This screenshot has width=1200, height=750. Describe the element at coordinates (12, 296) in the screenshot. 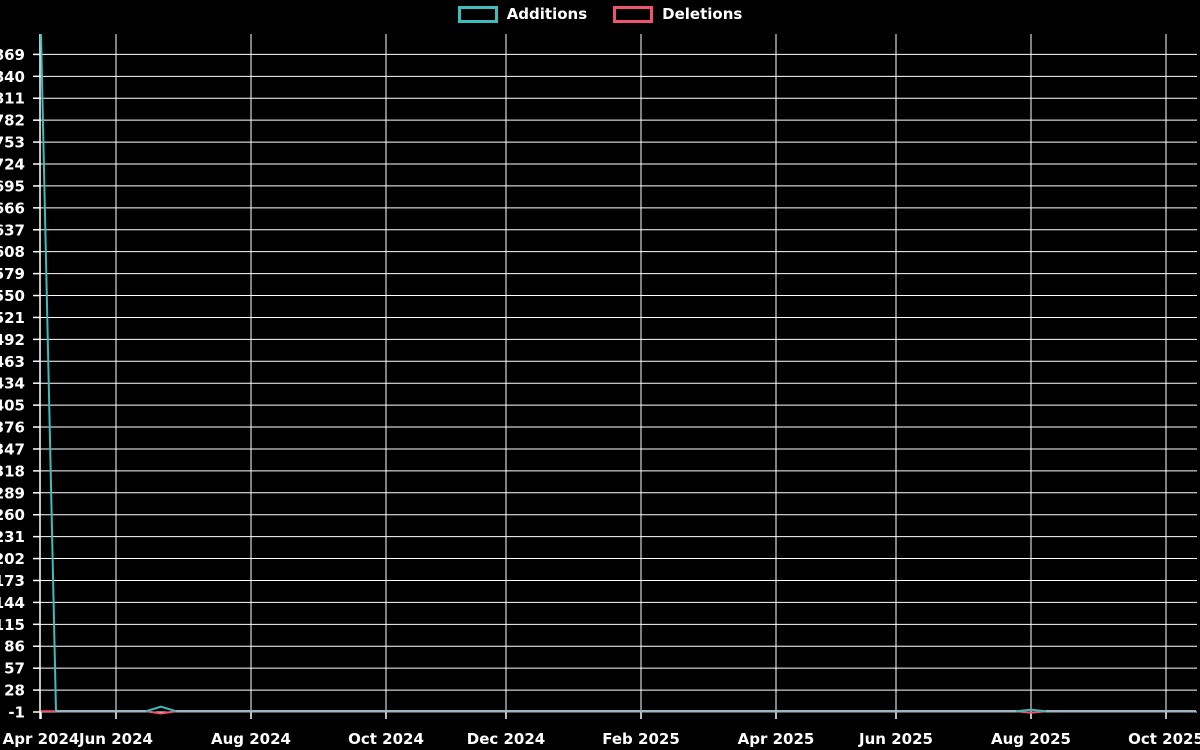

I see `y-tick-label: 550` at that location.